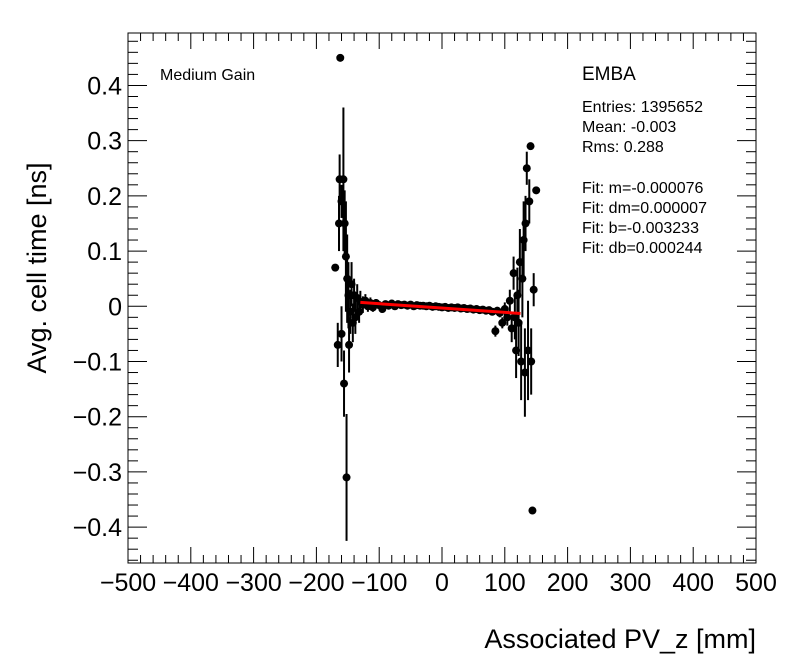  I want to click on y-tick-label: −0.4, so click(97, 528).